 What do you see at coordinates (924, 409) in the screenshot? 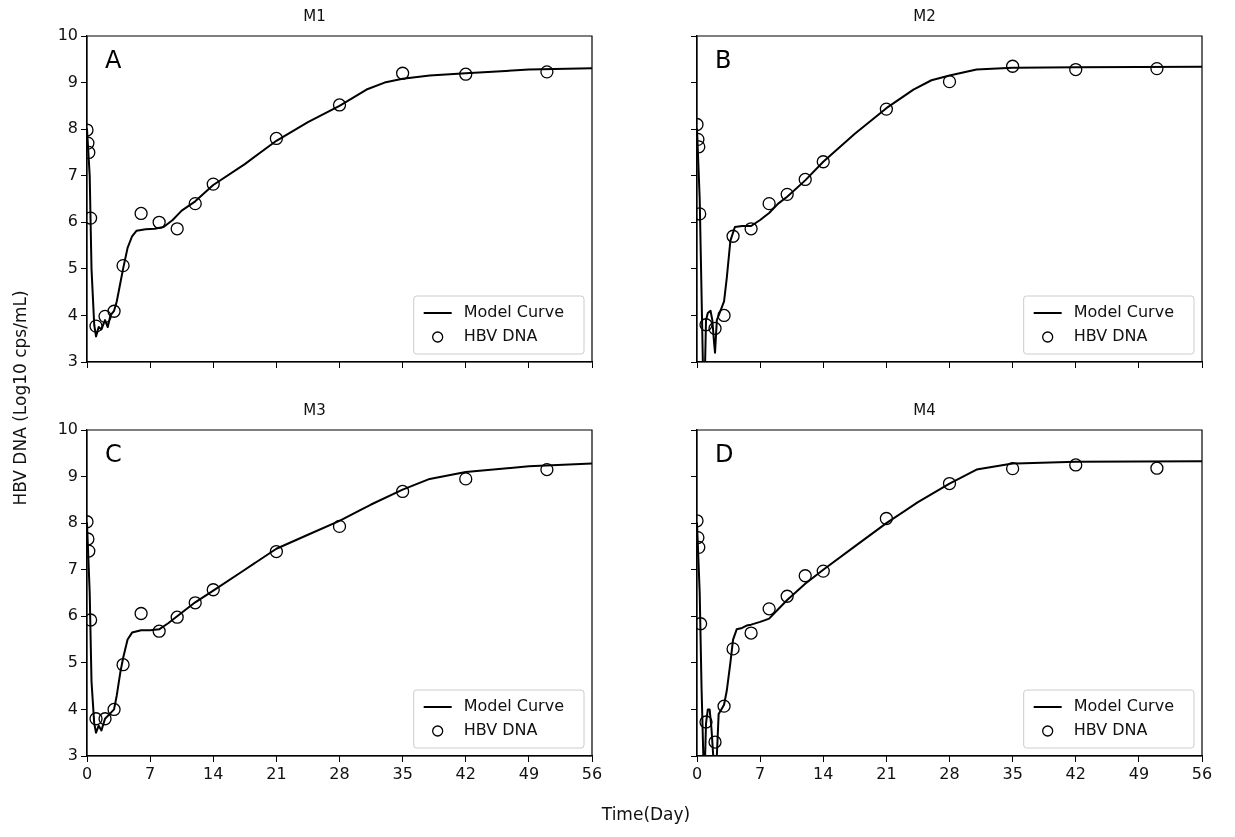
I see `chart-title: M4` at bounding box center [924, 409].